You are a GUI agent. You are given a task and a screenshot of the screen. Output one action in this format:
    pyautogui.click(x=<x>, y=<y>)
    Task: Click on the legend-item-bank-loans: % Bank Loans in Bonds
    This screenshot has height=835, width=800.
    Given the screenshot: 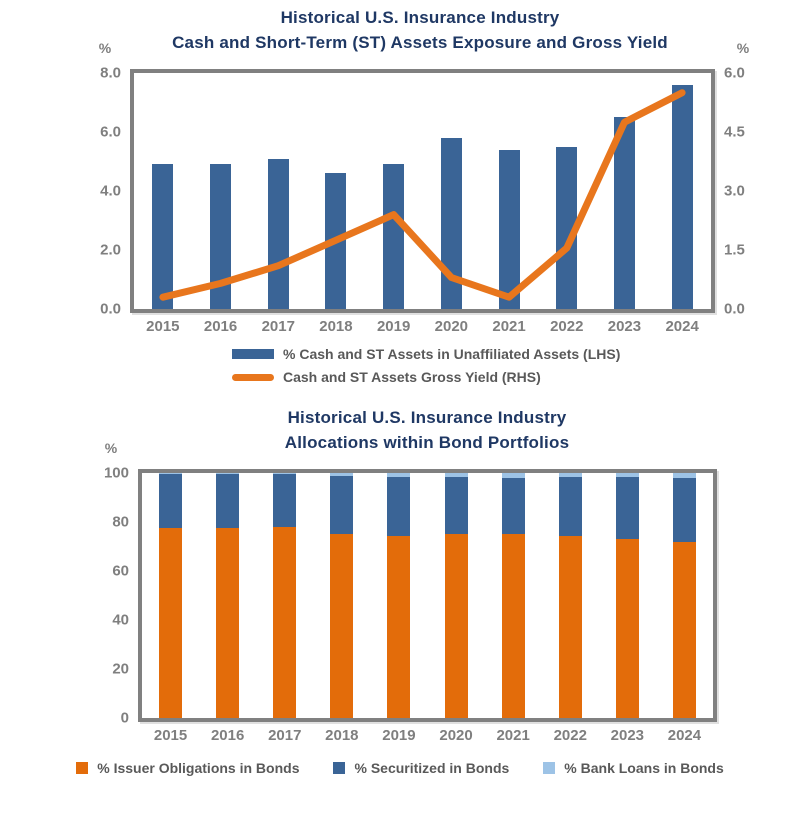 What is the action you would take?
    pyautogui.click(x=633, y=768)
    